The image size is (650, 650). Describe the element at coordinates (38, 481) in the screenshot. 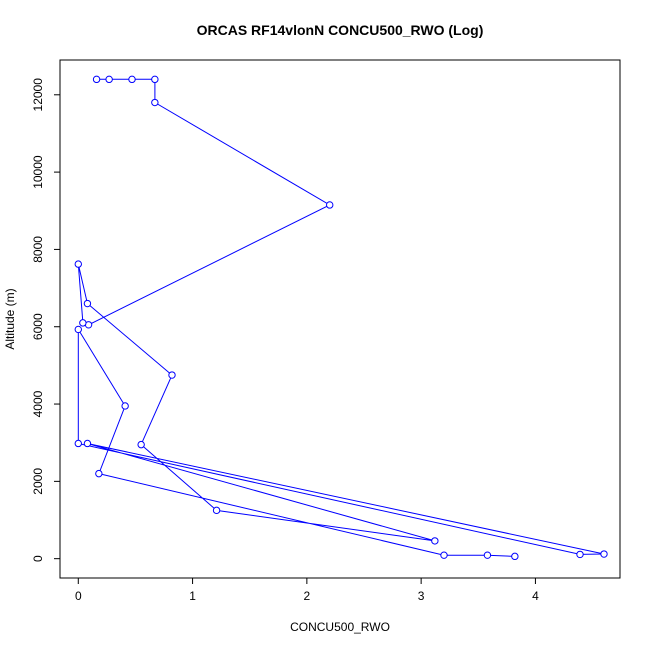

I see `y-tick-label: 2000` at that location.